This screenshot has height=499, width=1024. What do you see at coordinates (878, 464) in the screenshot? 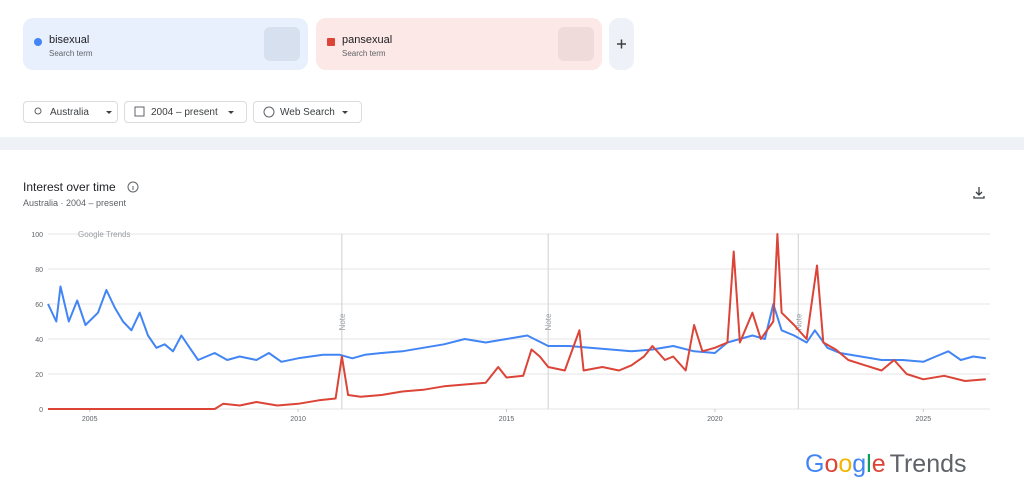
I see `logo-letter: e` at bounding box center [878, 464].